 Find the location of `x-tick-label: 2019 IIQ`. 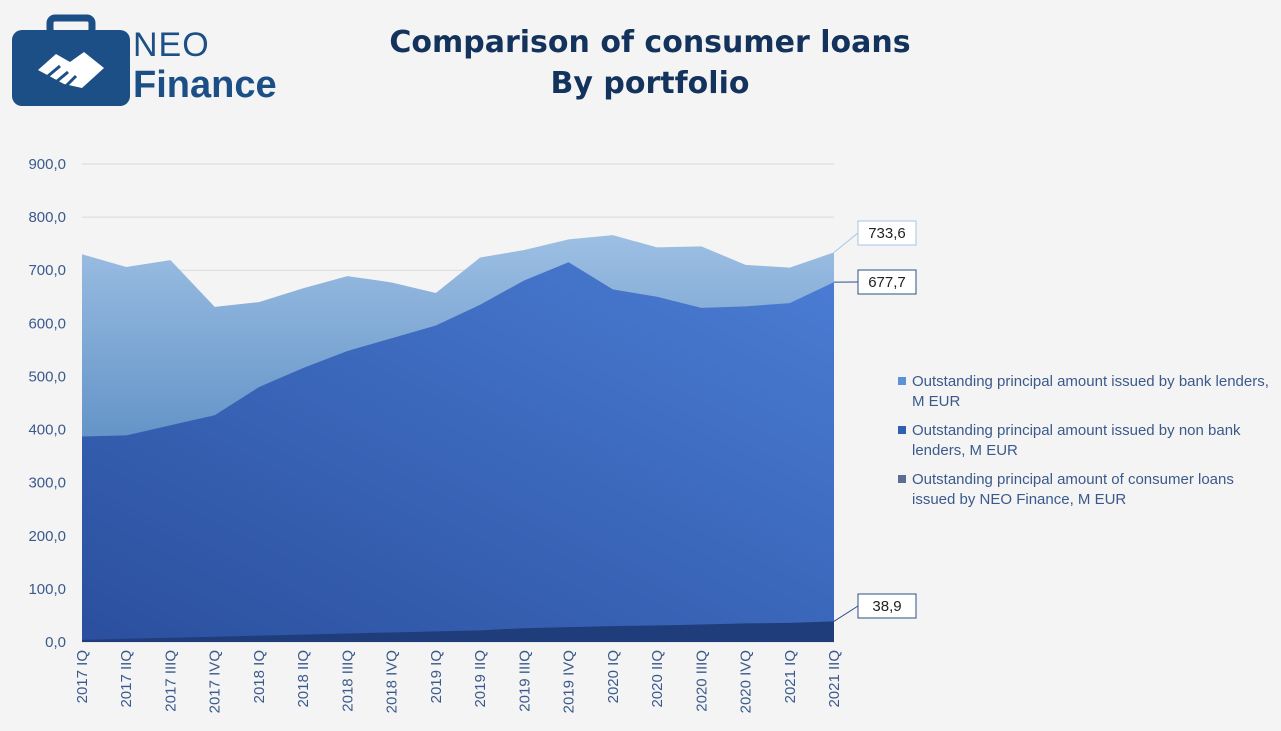

x-tick-label: 2019 IIQ is located at coordinates (480, 679).